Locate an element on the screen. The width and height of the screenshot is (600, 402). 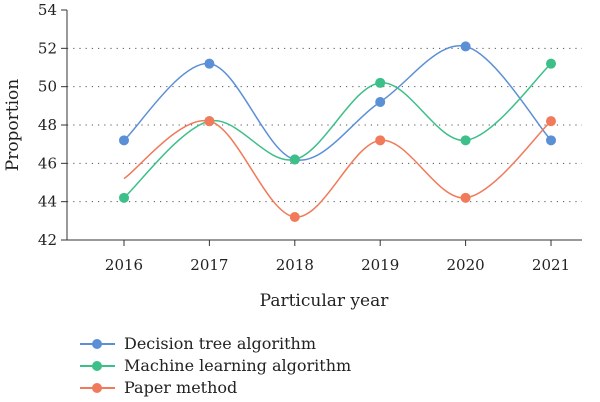
x-tick-label: 2020 is located at coordinates (466, 265).